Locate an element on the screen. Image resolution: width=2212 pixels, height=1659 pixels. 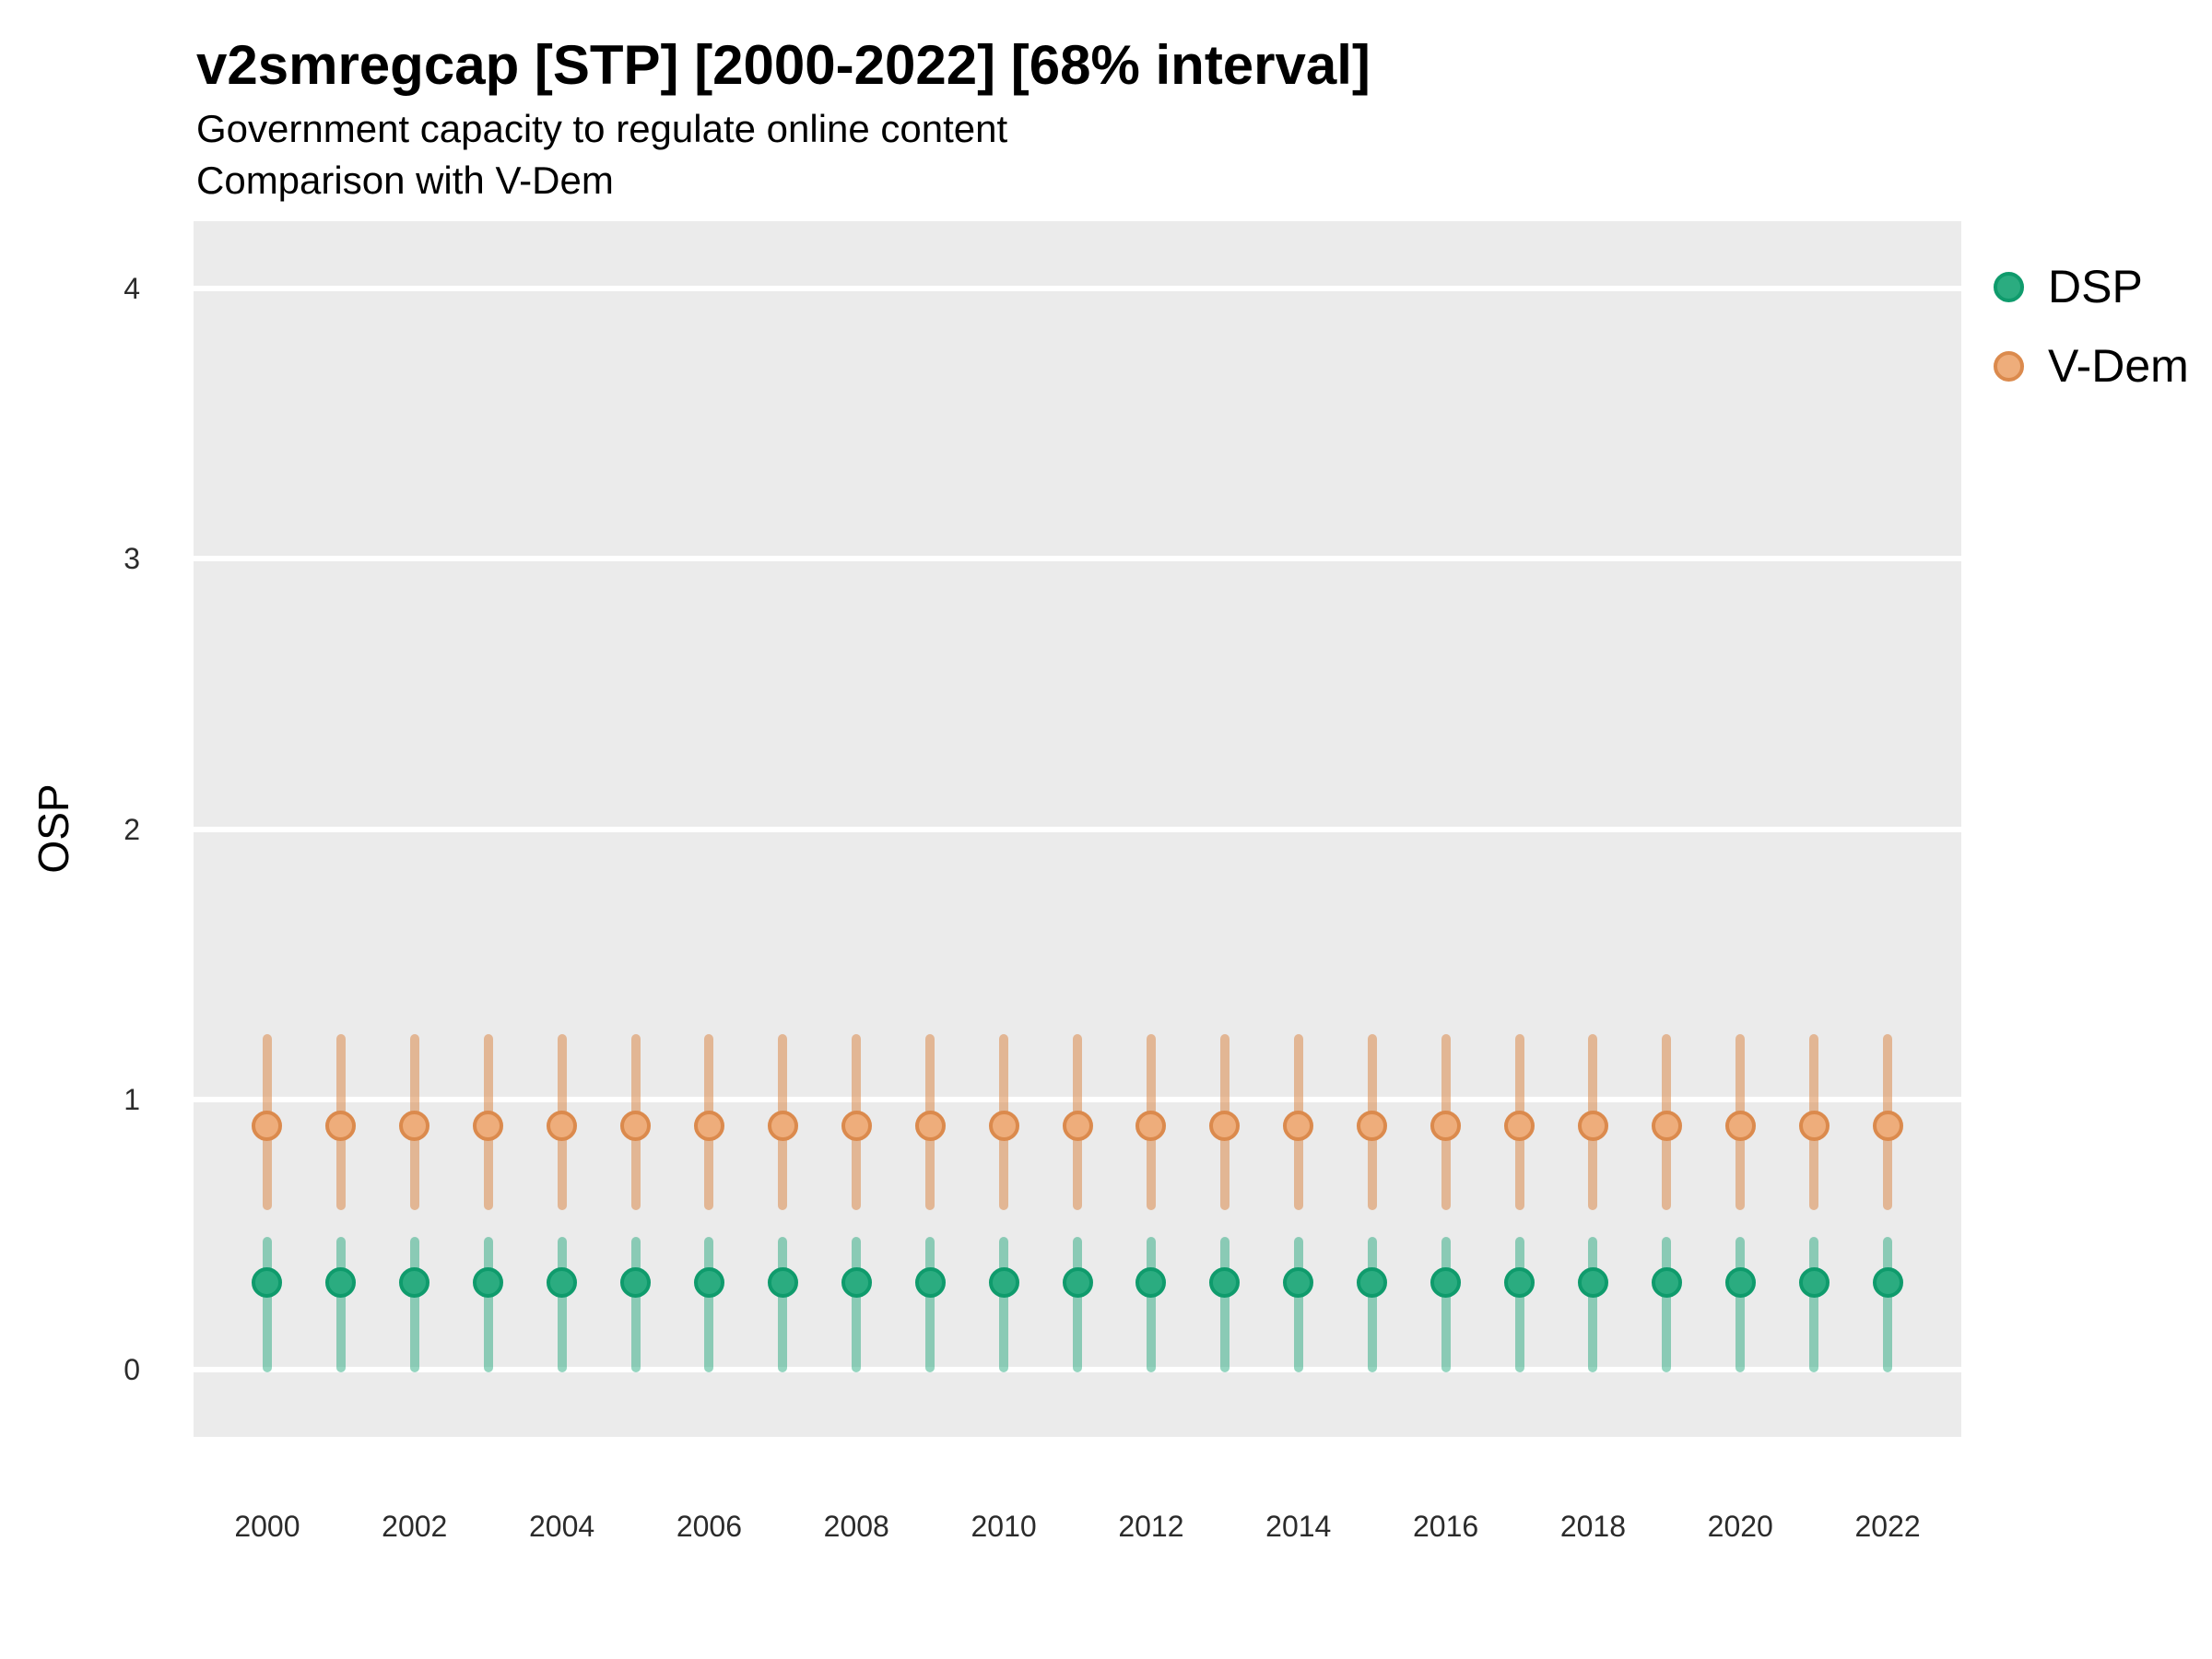
v-dem-point-2010 is located at coordinates (1003, 1126).